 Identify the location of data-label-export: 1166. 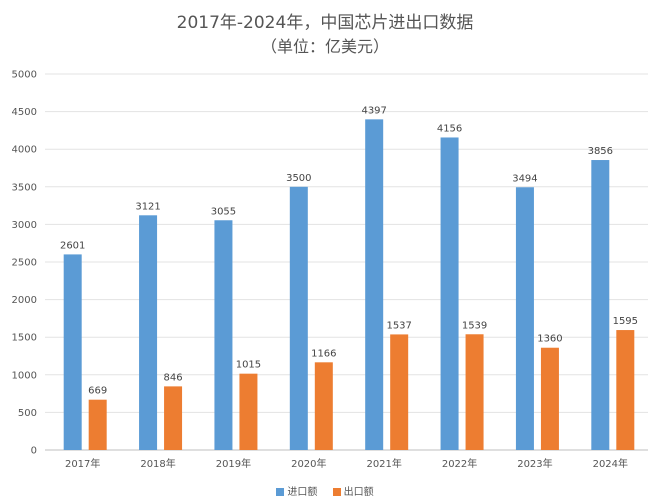
(323, 353).